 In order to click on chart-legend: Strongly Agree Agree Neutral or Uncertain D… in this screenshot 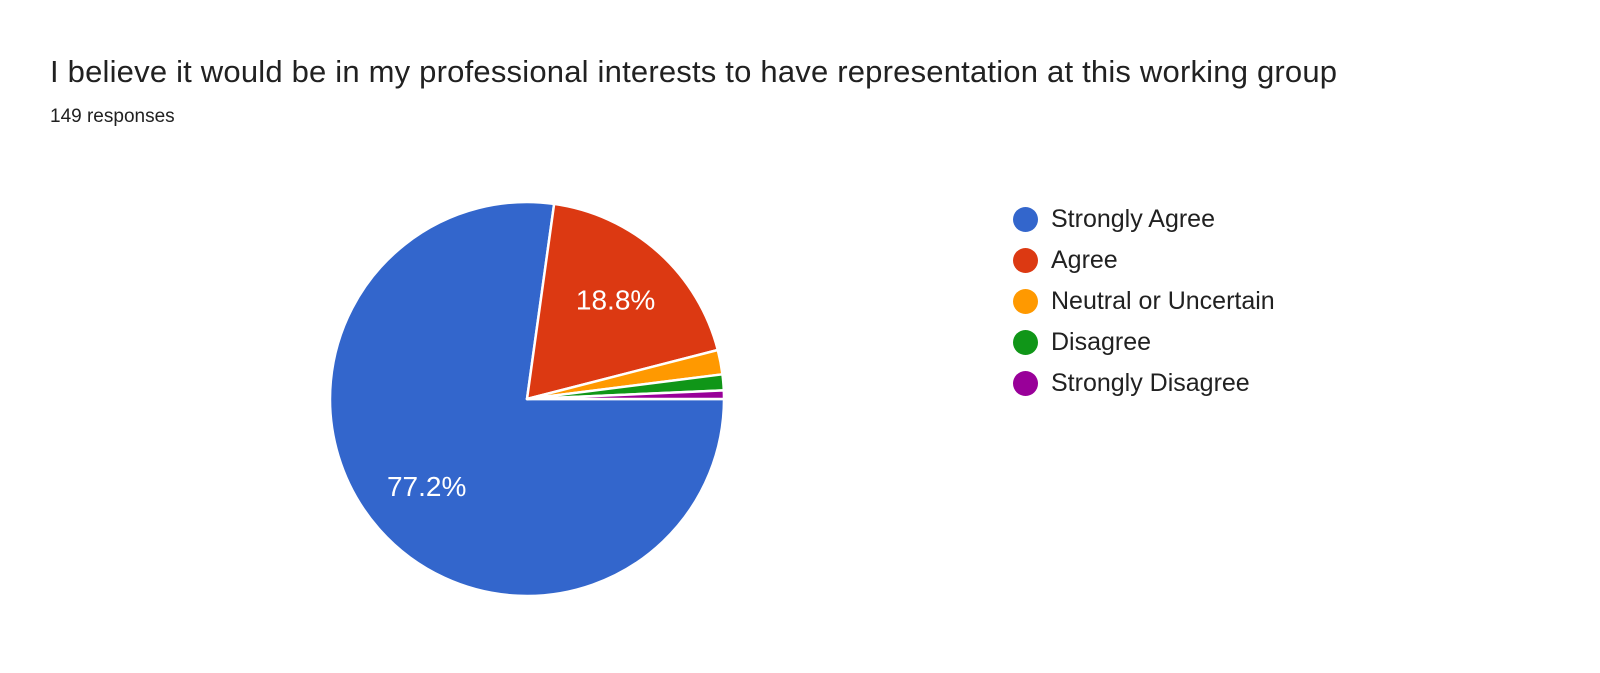, I will do `click(1144, 301)`.